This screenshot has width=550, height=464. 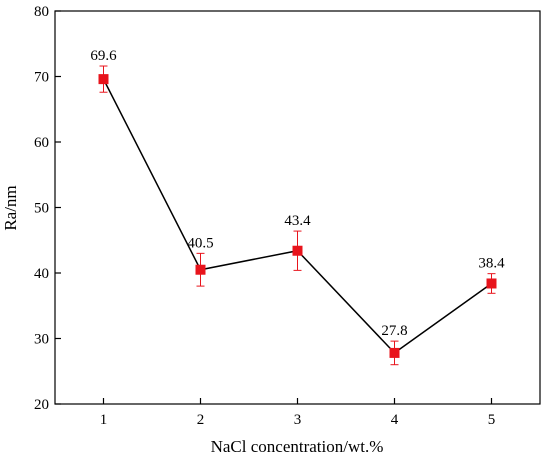 I want to click on data-label: 69.6, so click(x=103, y=56).